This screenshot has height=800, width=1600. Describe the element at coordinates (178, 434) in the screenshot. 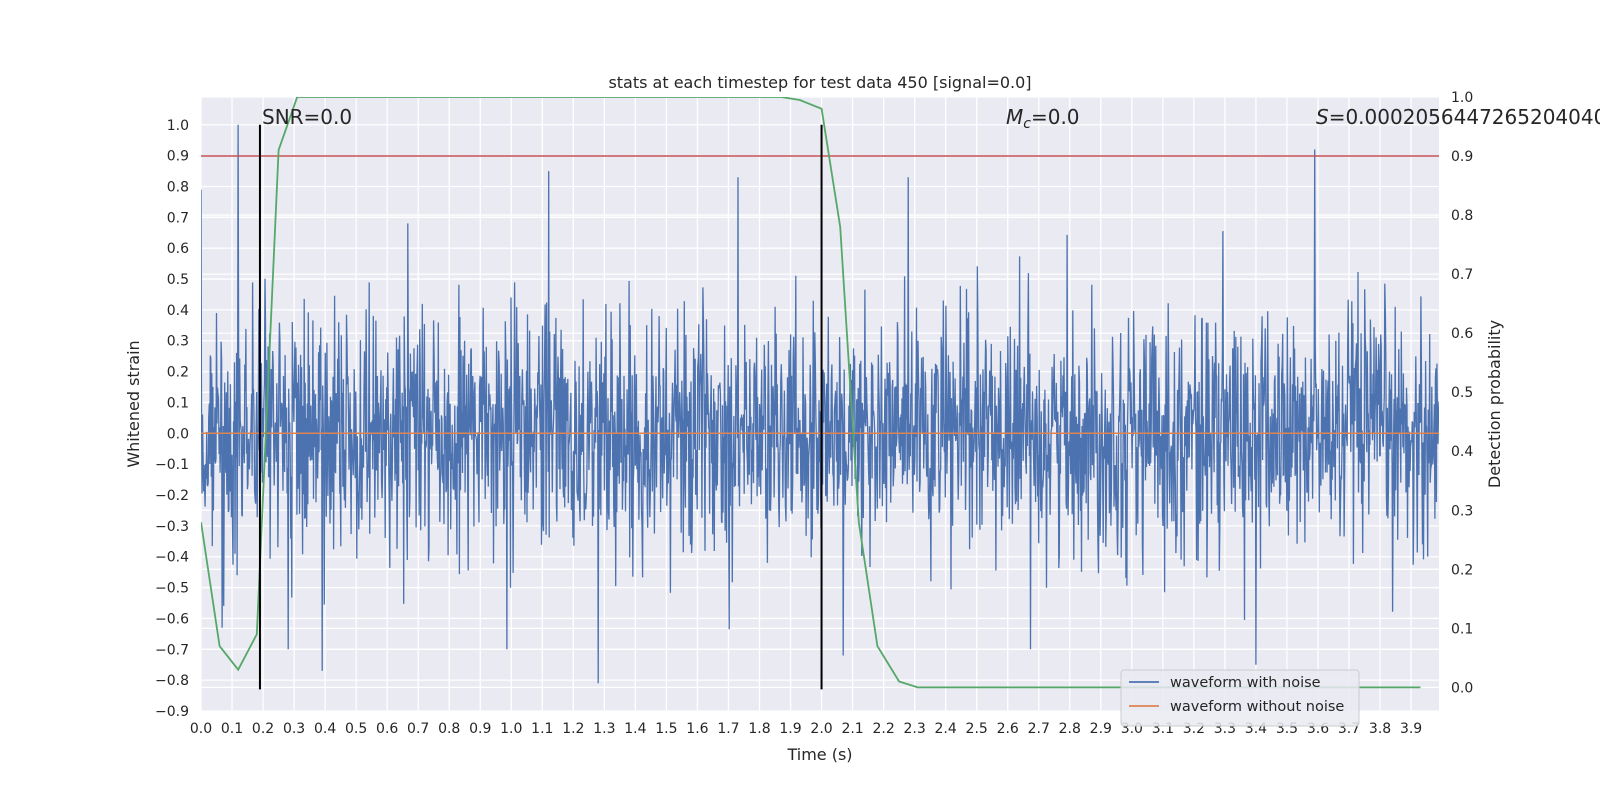

I see `y-tick-label: 0.0` at that location.